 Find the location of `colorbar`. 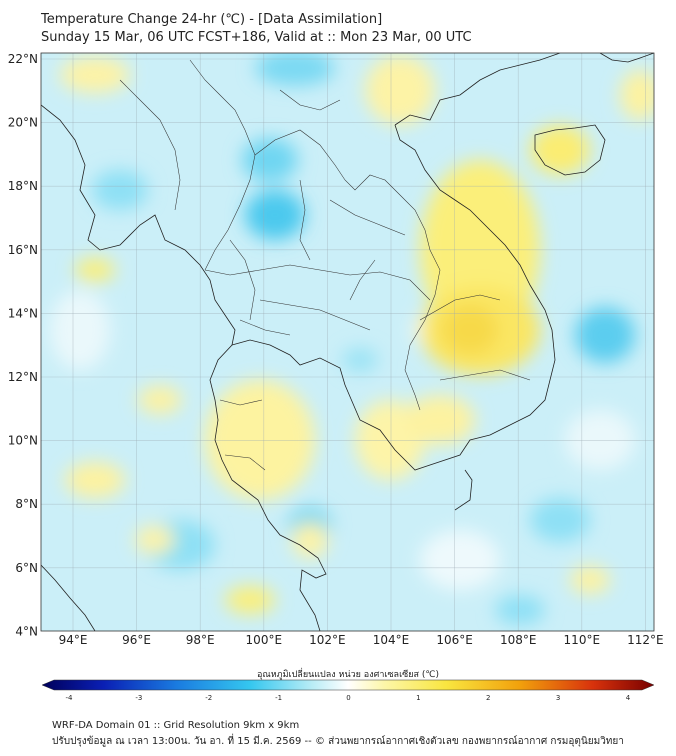

colorbar is located at coordinates (348, 685).